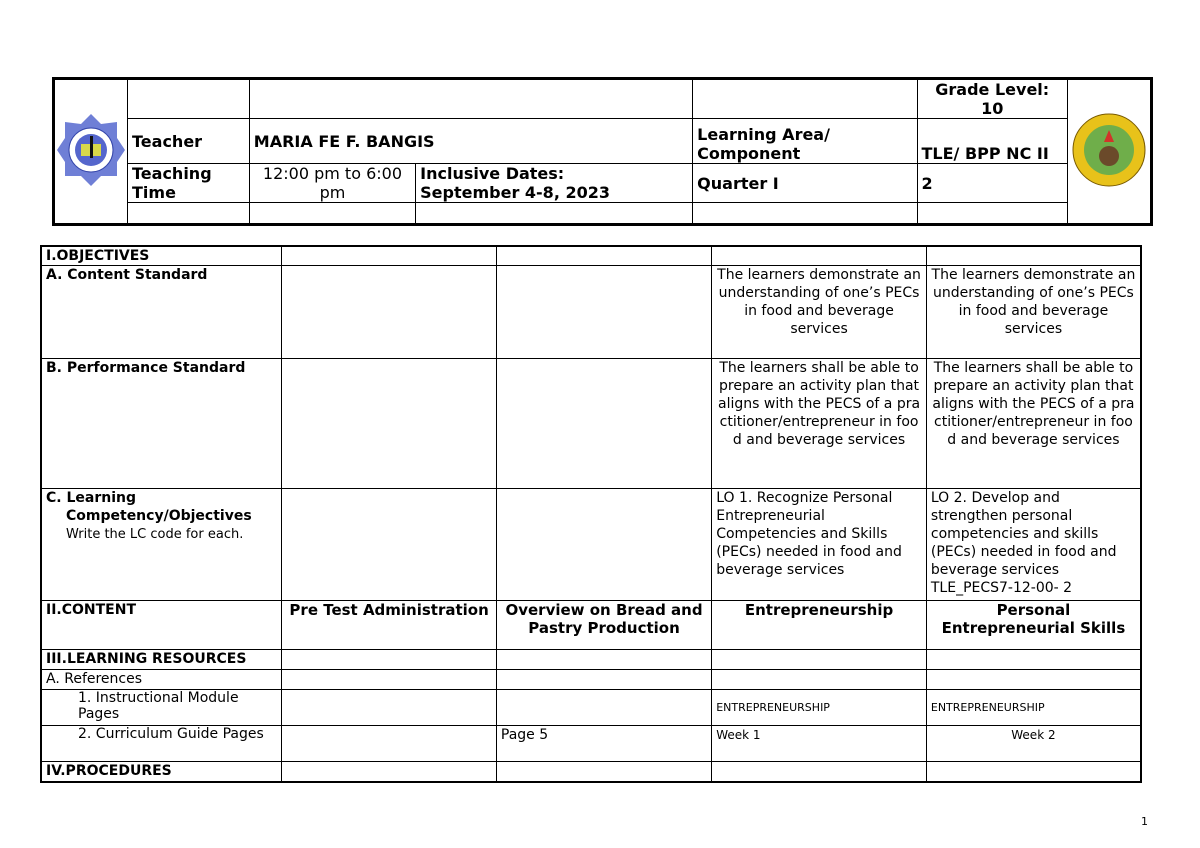 The width and height of the screenshot is (1200, 848). Describe the element at coordinates (471, 141) in the screenshot. I see `teacher-name: MARIA FE F. BANGIS` at that location.